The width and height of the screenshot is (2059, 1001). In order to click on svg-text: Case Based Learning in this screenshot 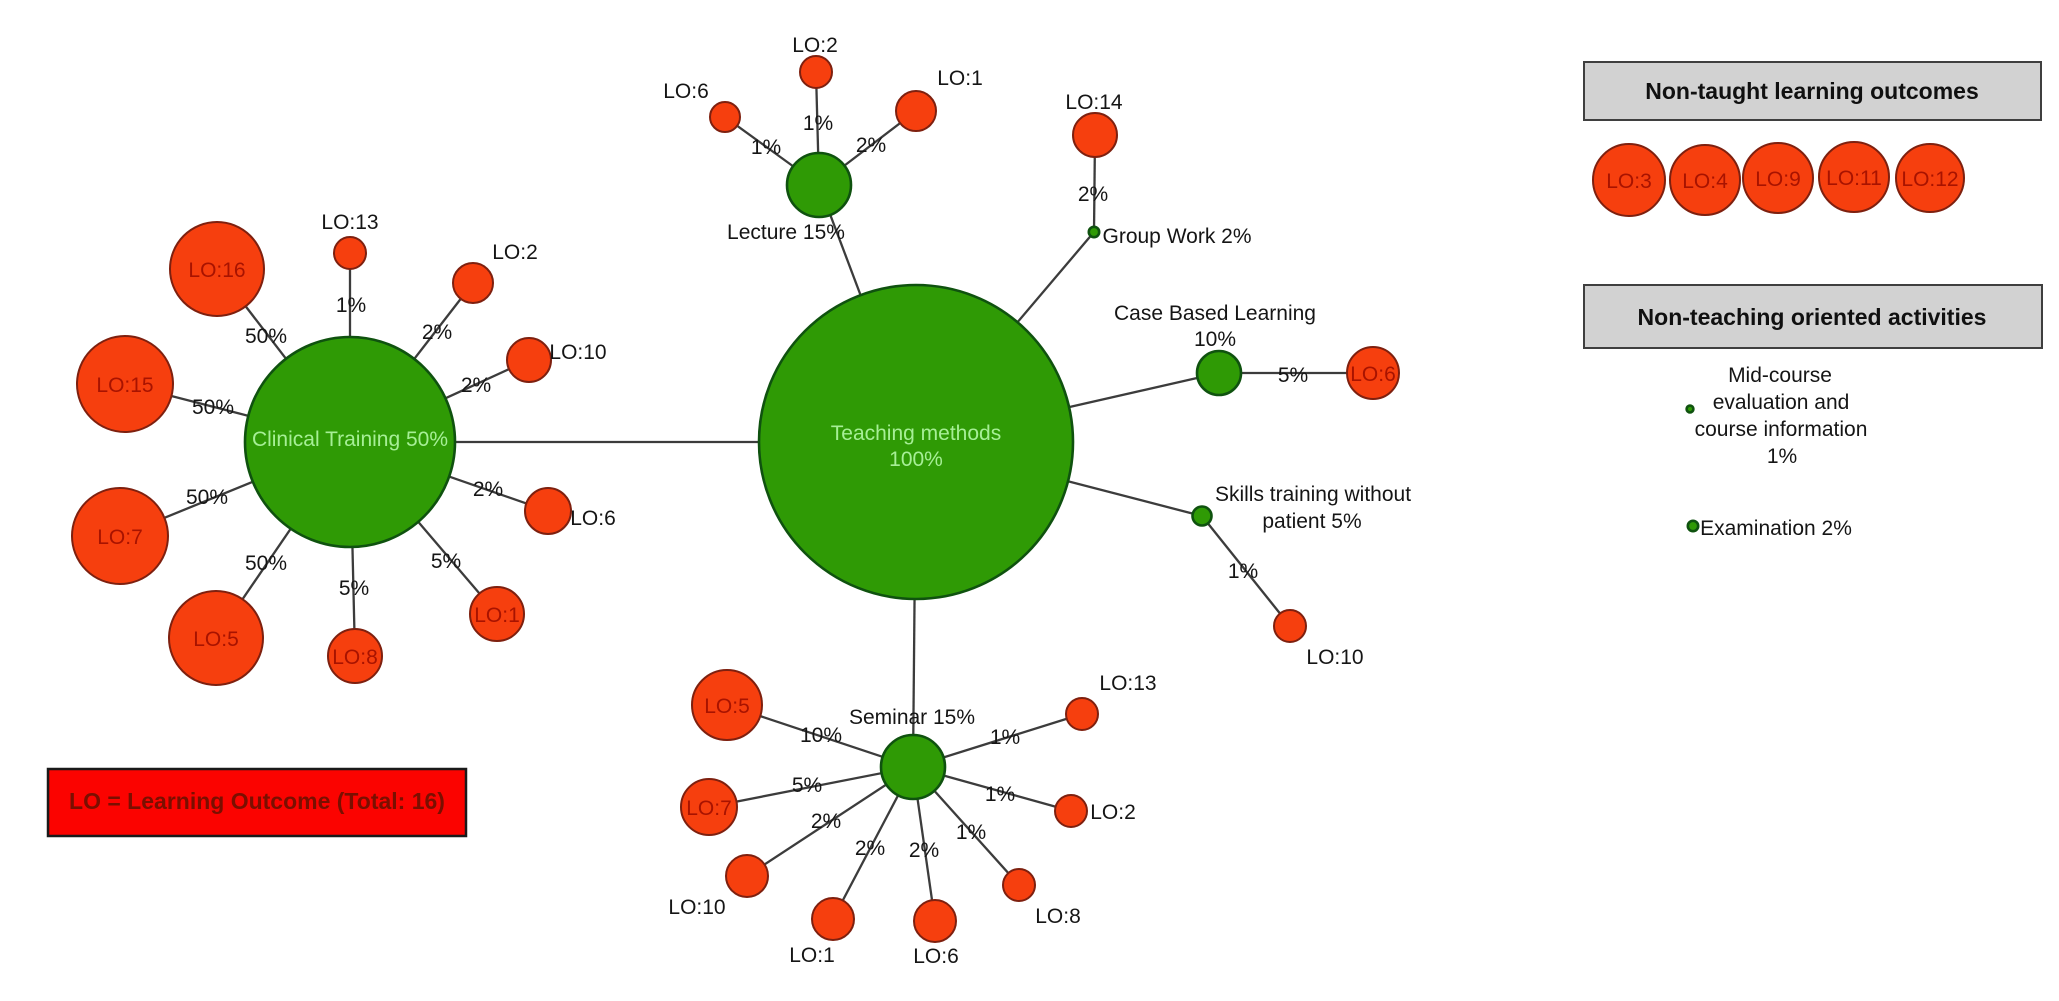, I will do `click(1215, 313)`.